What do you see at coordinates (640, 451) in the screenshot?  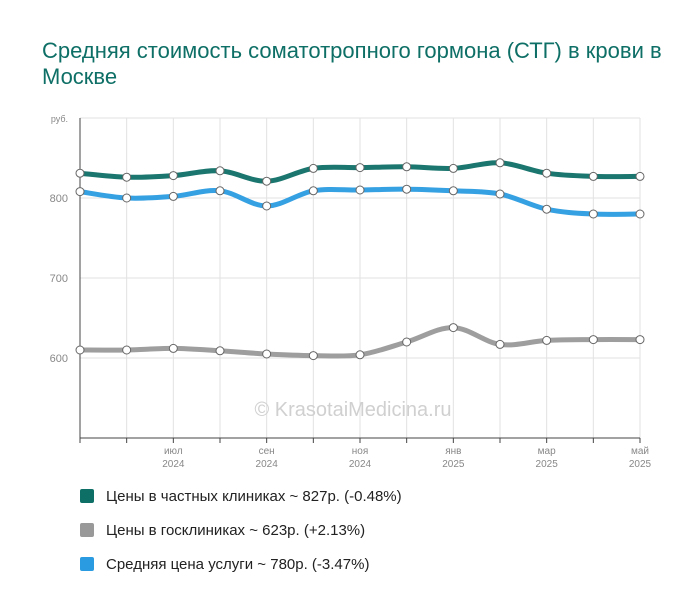 I see `x-tick-label-month: май` at bounding box center [640, 451].